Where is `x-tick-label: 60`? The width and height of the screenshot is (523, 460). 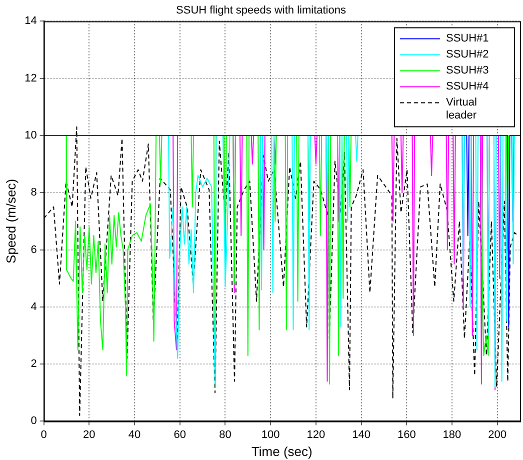
x-tick-label: 60 is located at coordinates (180, 434).